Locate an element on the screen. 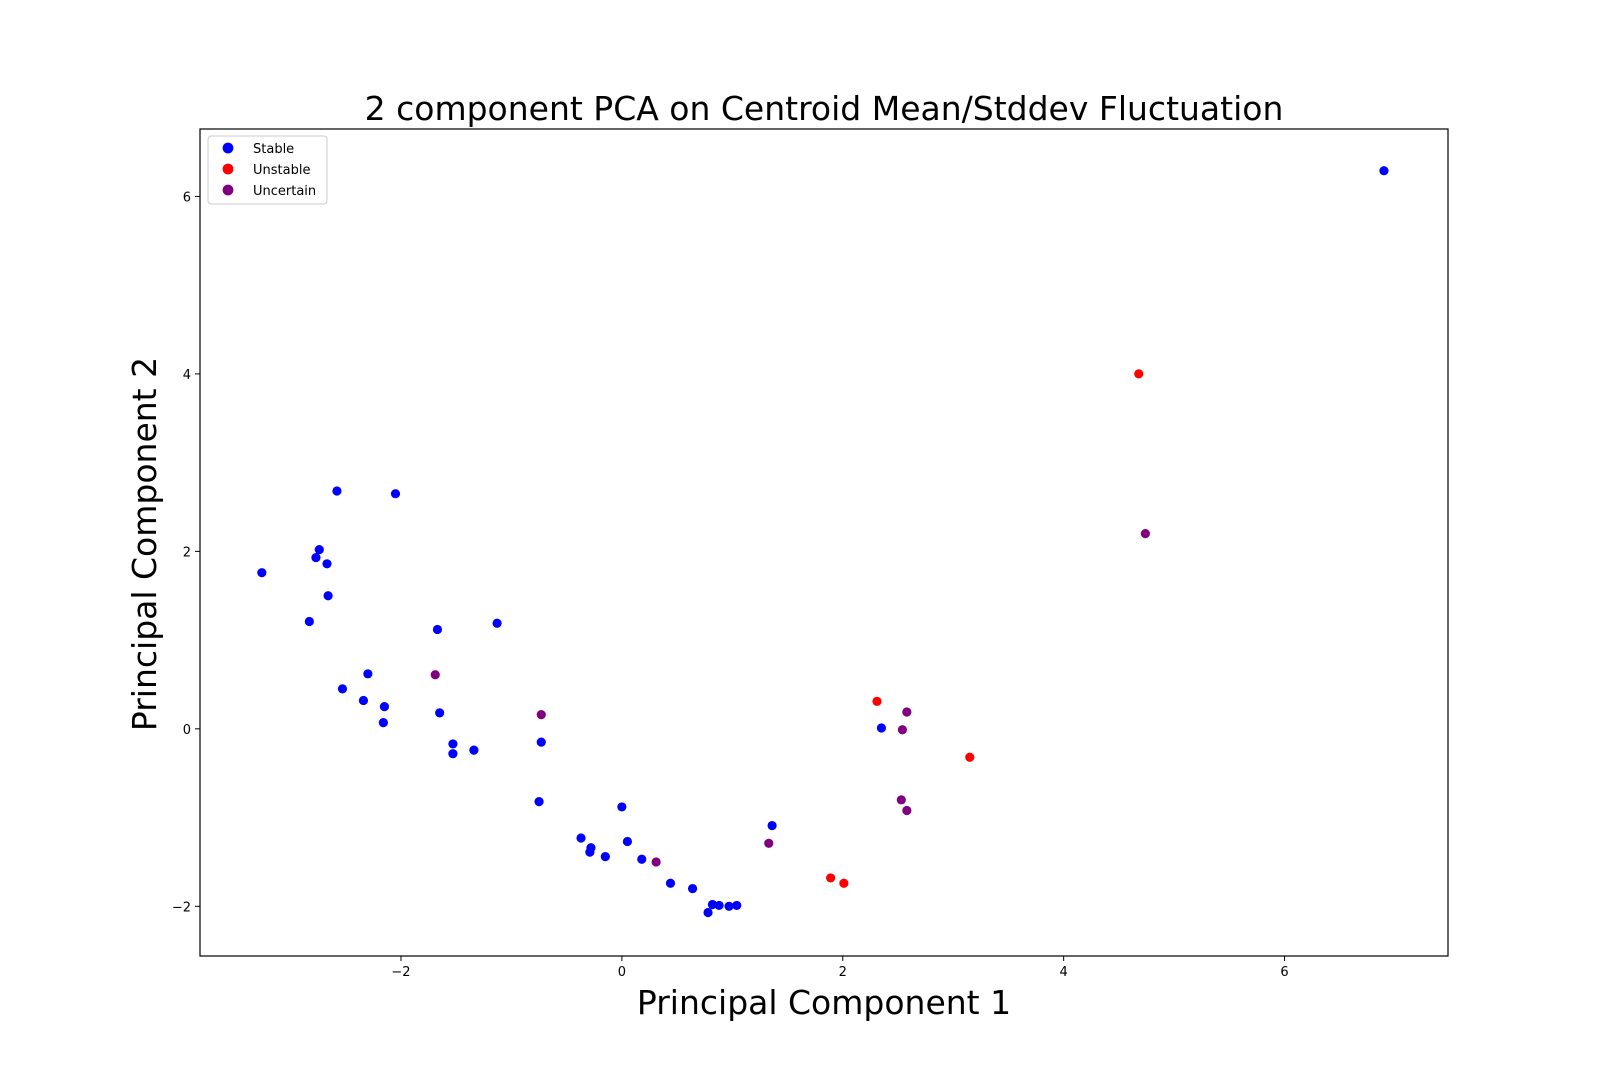 The width and height of the screenshot is (1600, 1069). y-axis: −2 0 2 4 6 is located at coordinates (186, 552).